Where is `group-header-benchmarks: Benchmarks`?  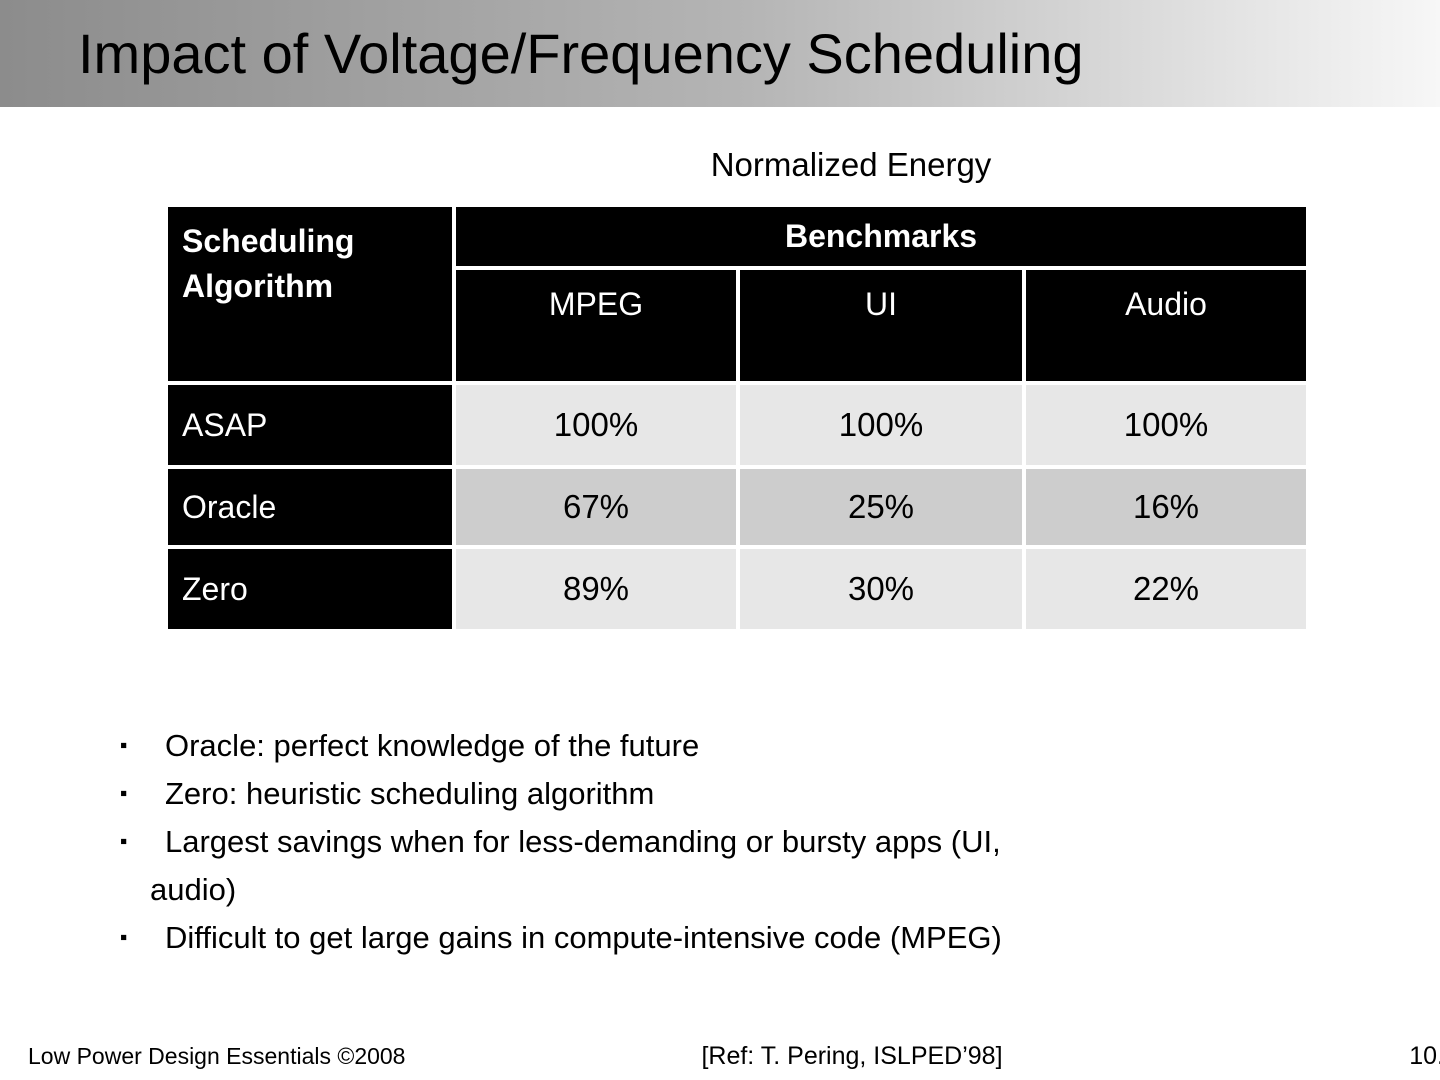
group-header-benchmarks: Benchmarks is located at coordinates (881, 236).